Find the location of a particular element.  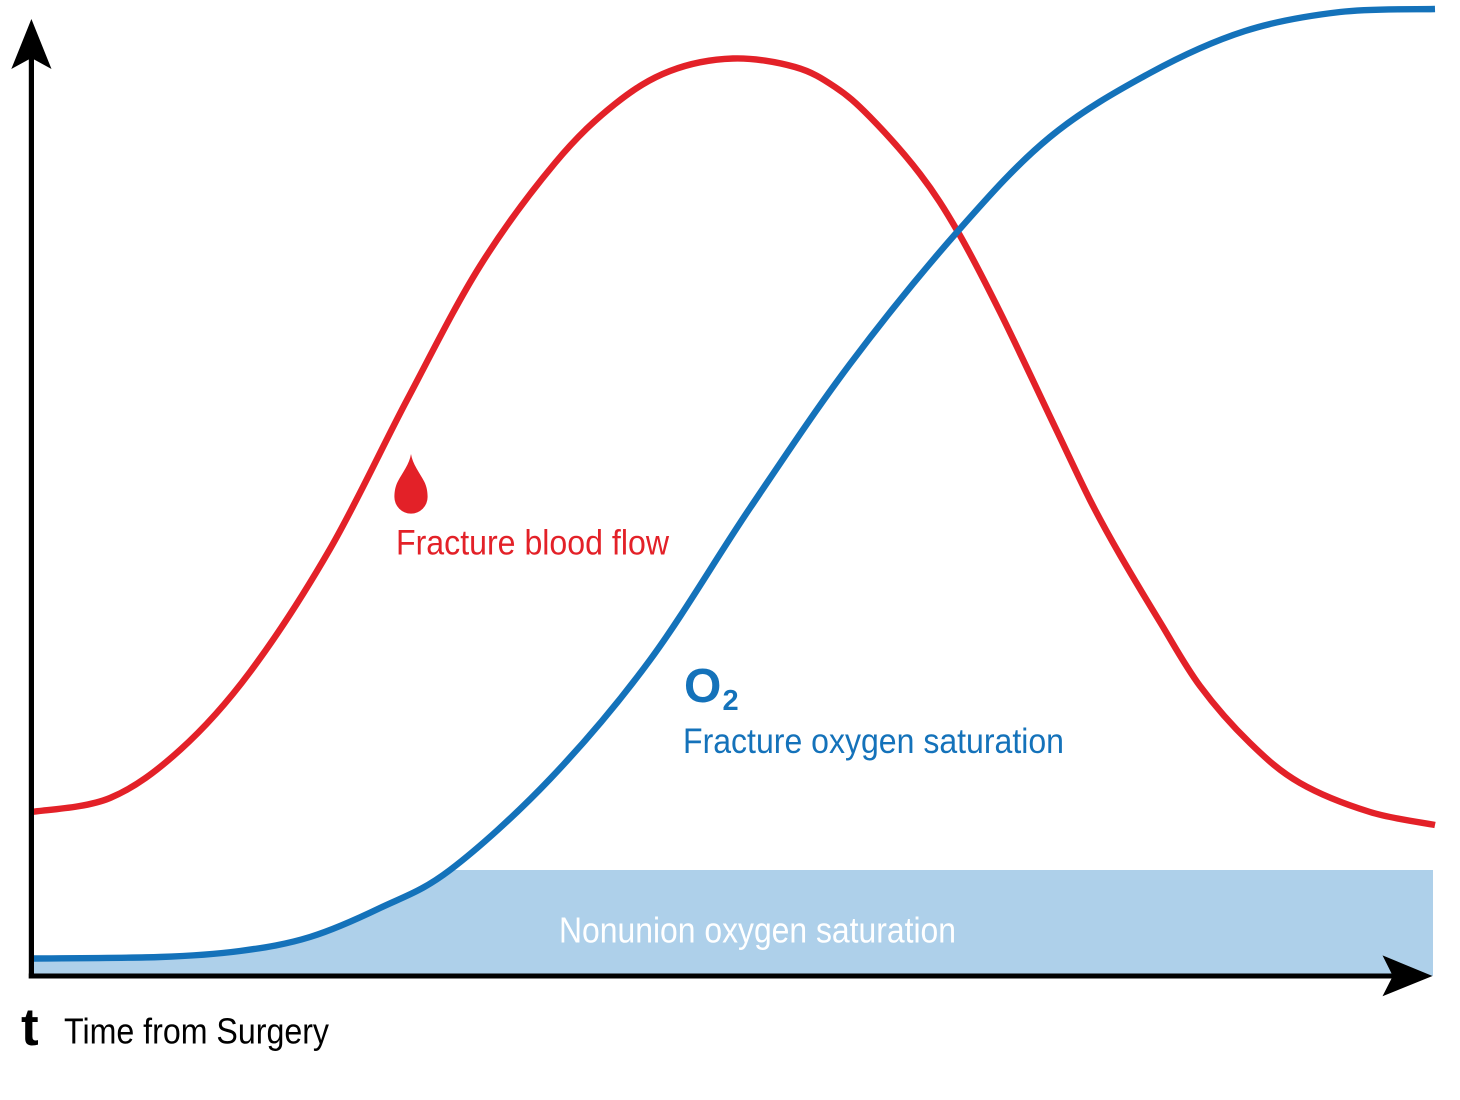

svg-text: 2 is located at coordinates (731, 701).